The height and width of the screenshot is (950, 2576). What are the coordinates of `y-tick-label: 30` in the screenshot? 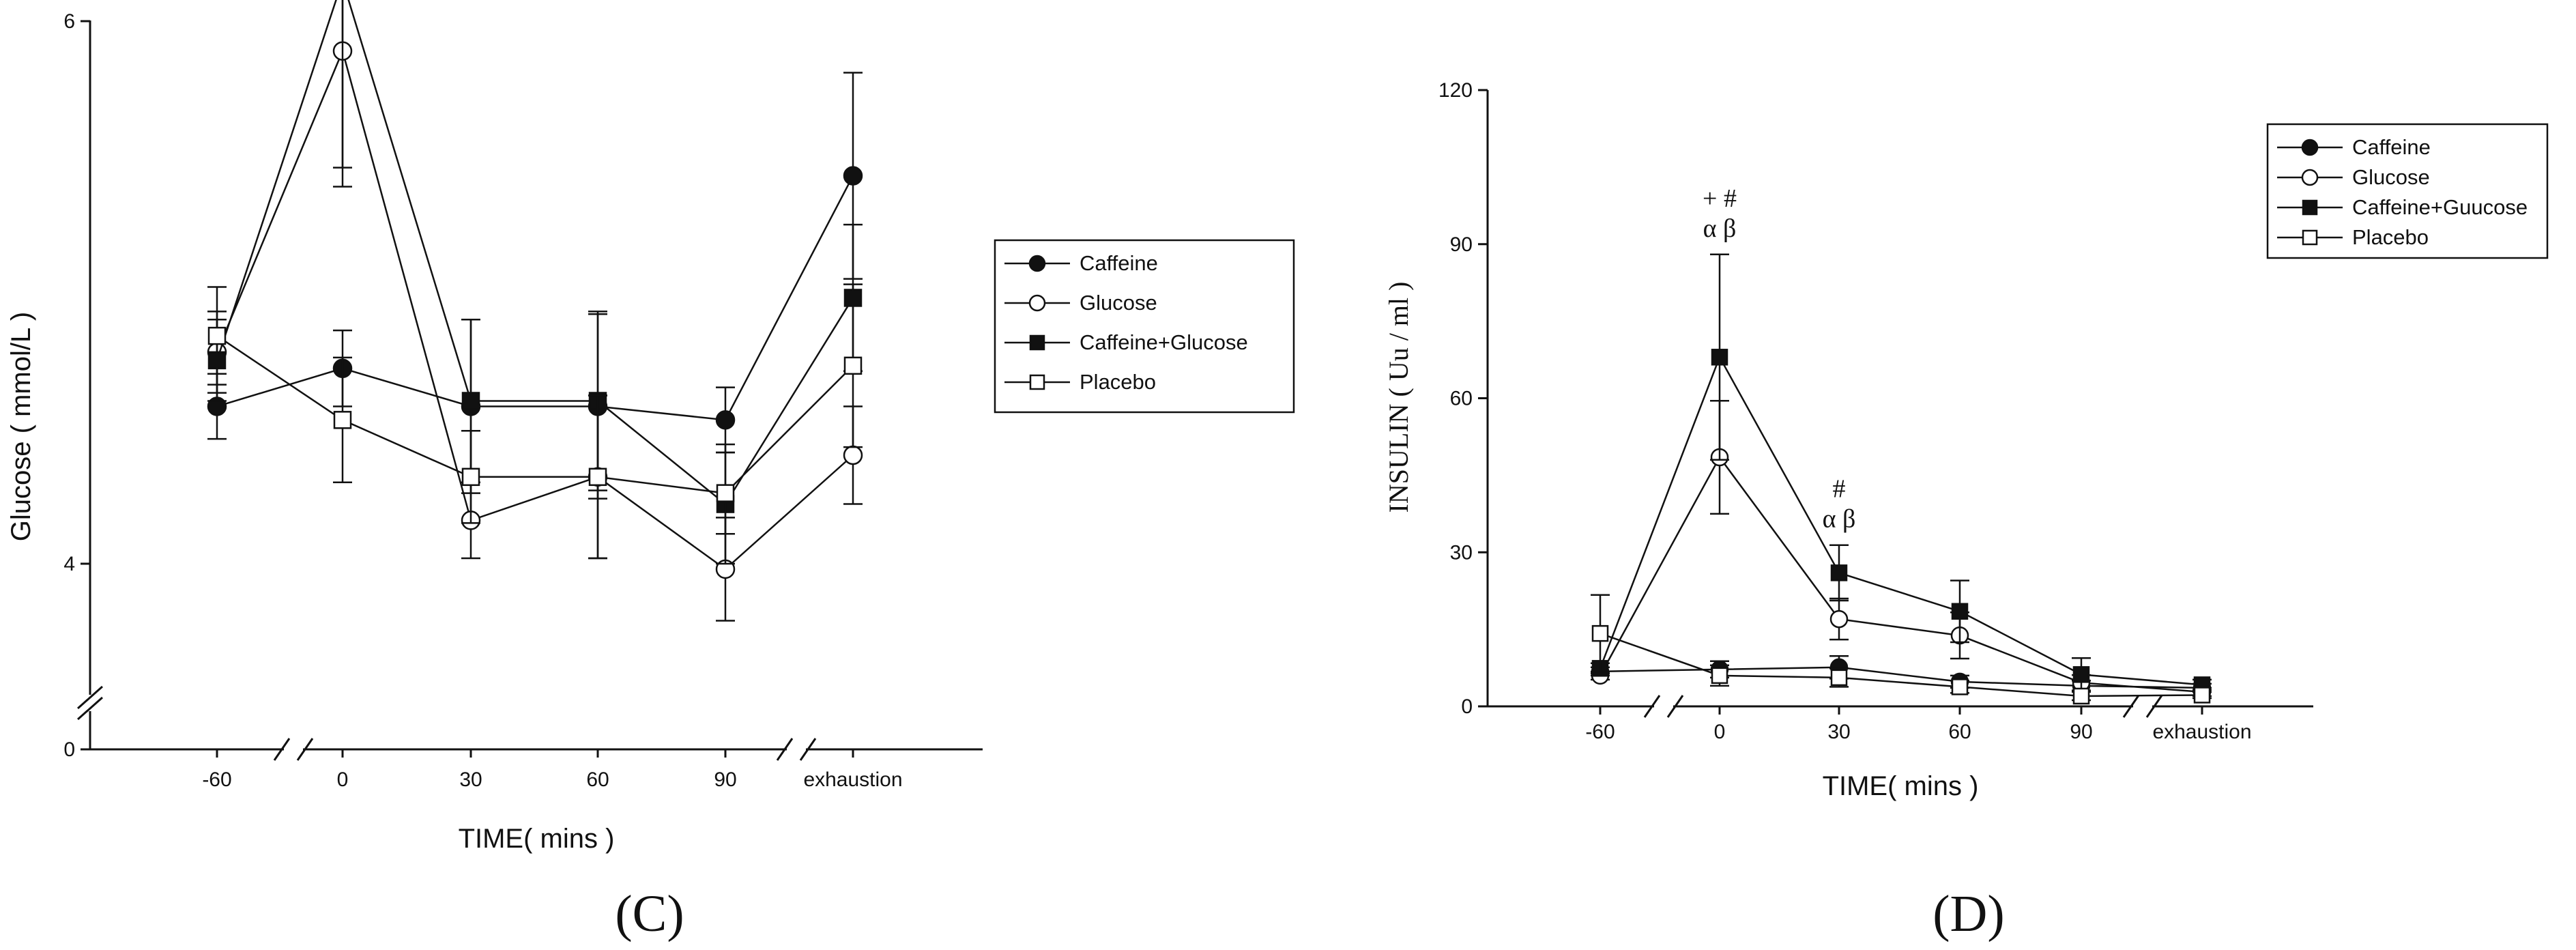 It's located at (1461, 552).